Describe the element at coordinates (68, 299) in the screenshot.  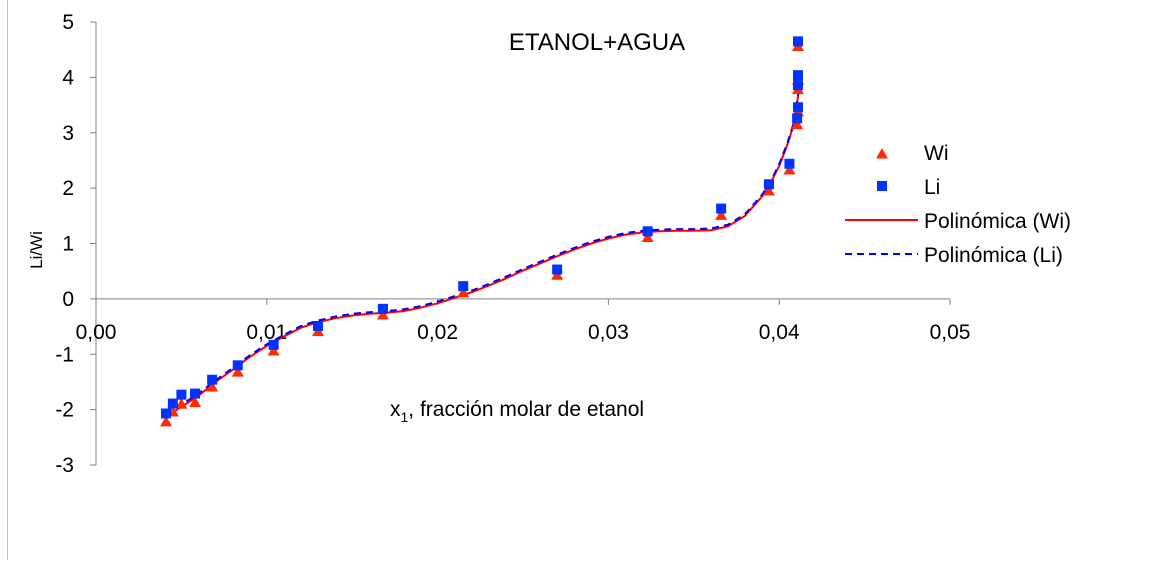
I see `y-tick-label: 0` at that location.